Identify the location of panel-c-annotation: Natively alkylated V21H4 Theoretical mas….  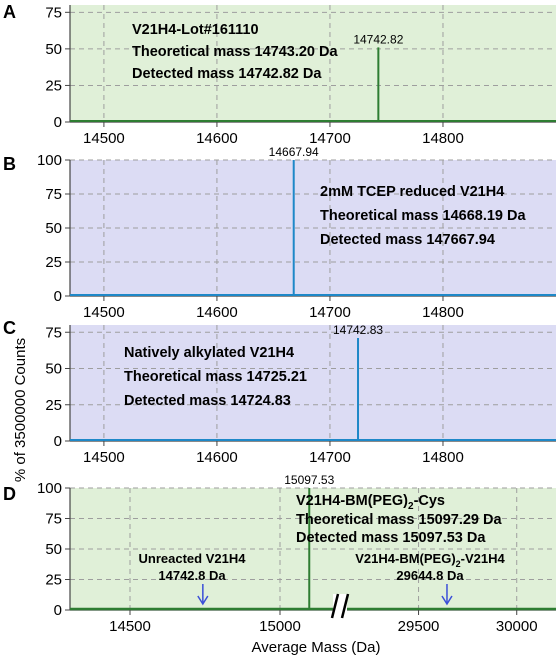
(215, 377).